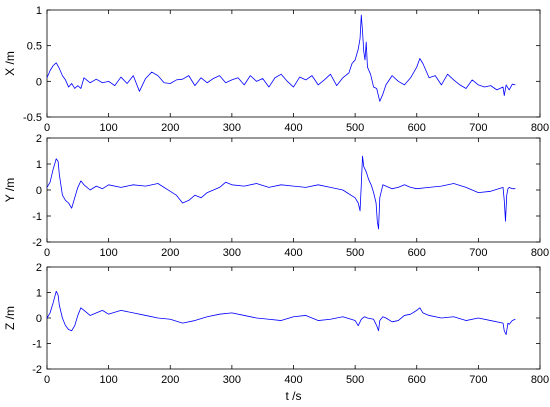 The height and width of the screenshot is (407, 550). Describe the element at coordinates (232, 128) in the screenshot. I see `x-tick-label-x-3: 300` at that location.